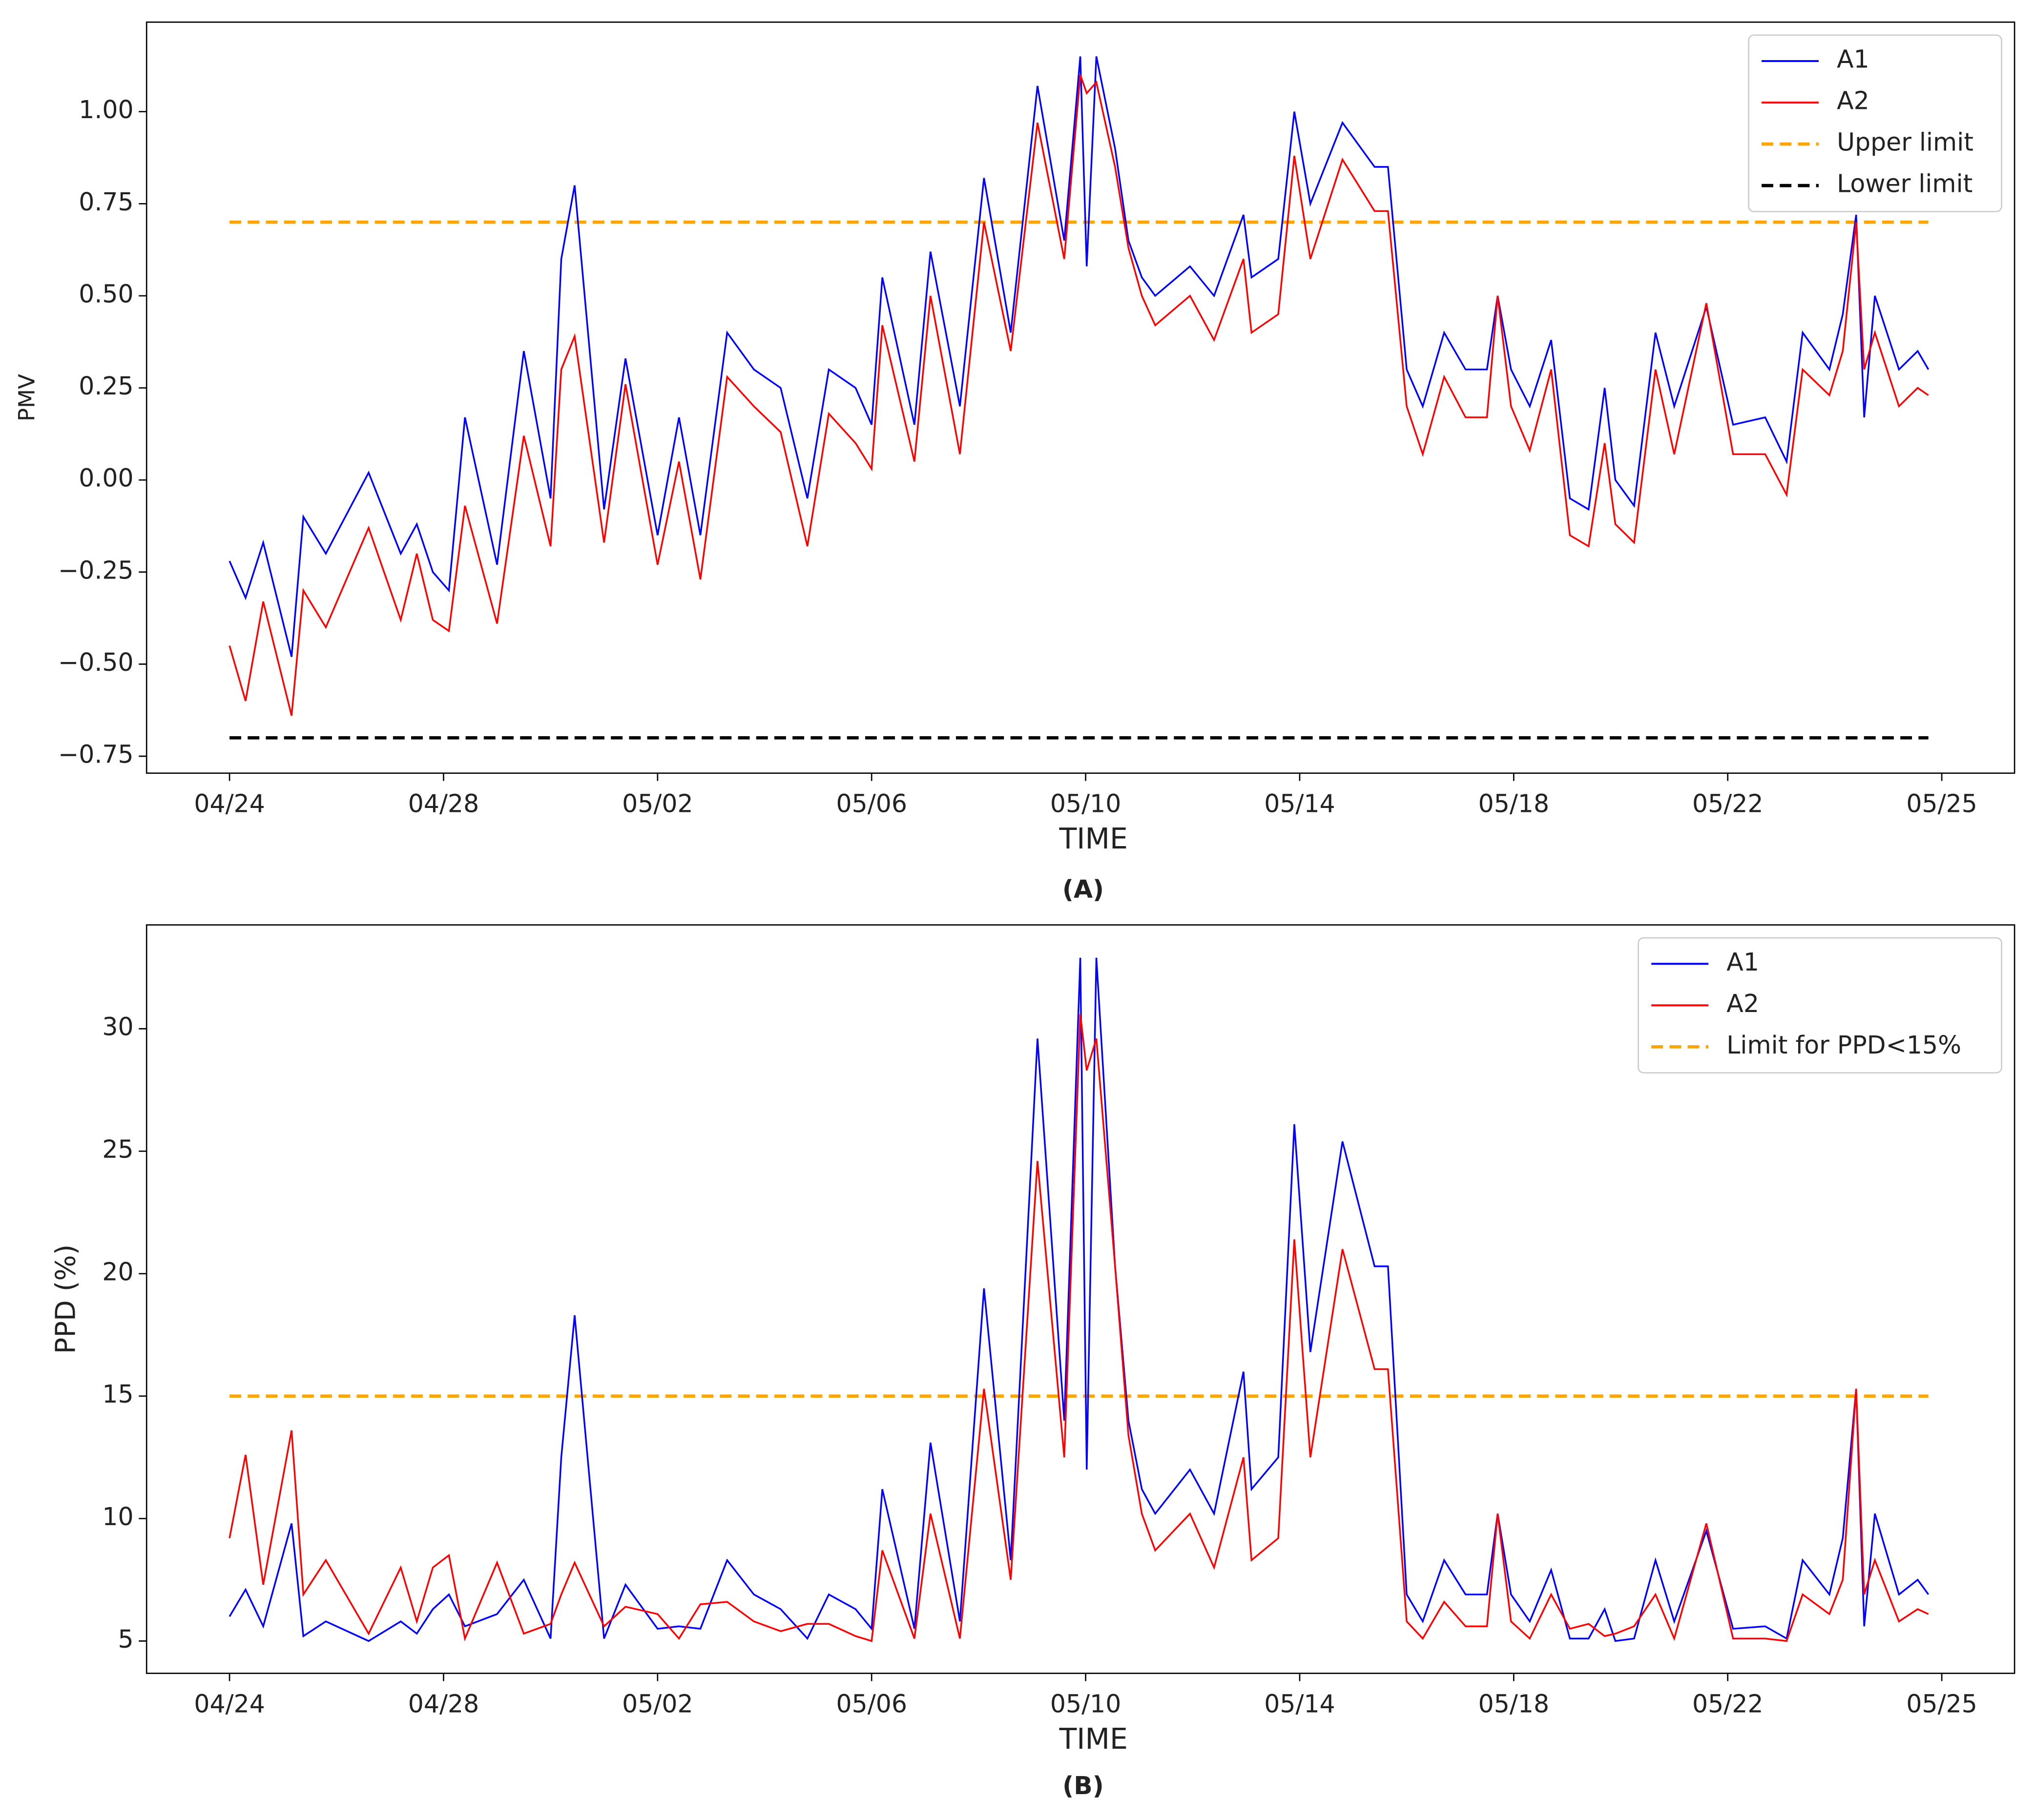  Describe the element at coordinates (27, 397) in the screenshot. I see `y-axis-label: PMV` at that location.